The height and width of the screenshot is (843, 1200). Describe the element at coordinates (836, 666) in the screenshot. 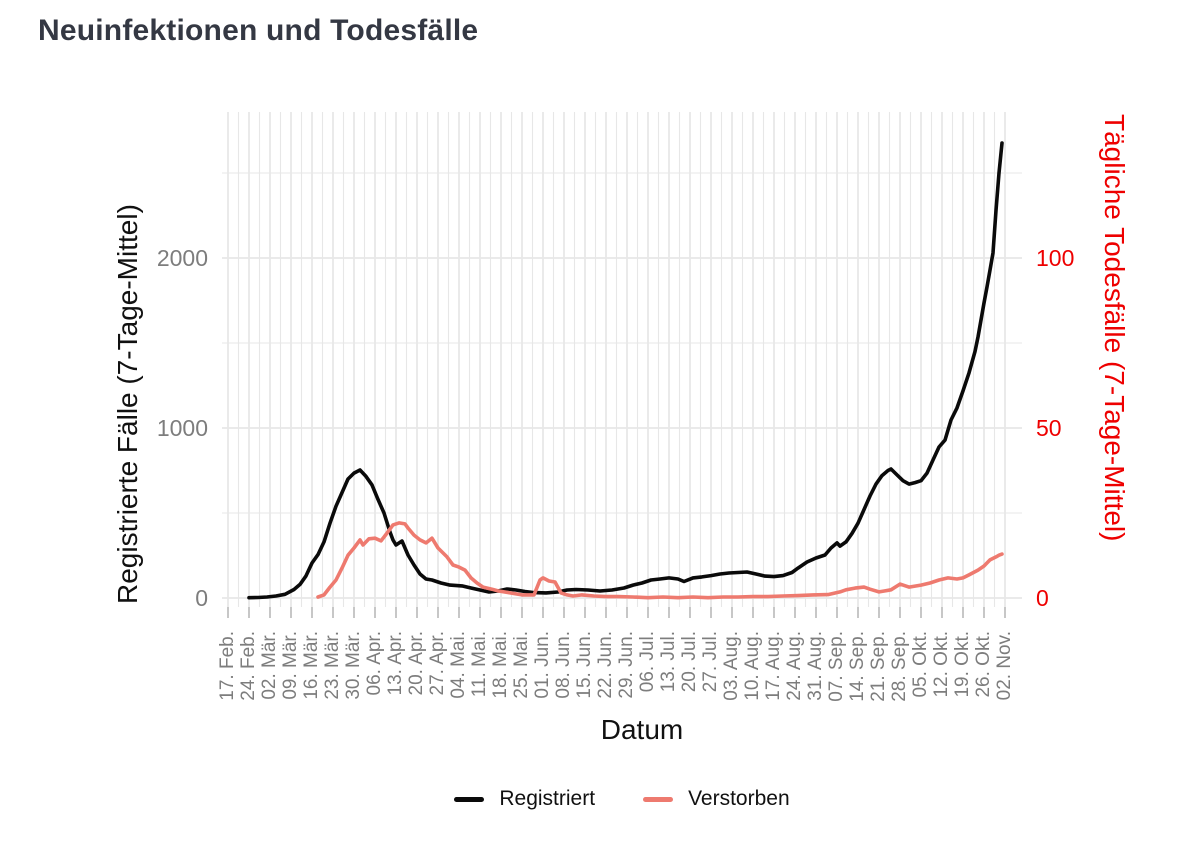

I see `x-axis-tick-label: 07. Sep.` at that location.